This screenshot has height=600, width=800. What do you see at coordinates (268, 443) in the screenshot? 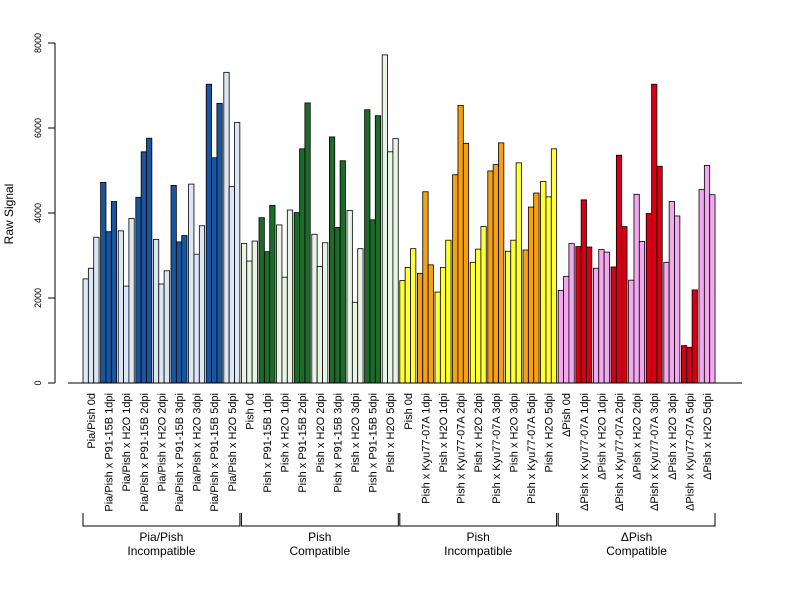
I see `x-tick-label: Pish x P91-15B 1dpi` at bounding box center [268, 443].